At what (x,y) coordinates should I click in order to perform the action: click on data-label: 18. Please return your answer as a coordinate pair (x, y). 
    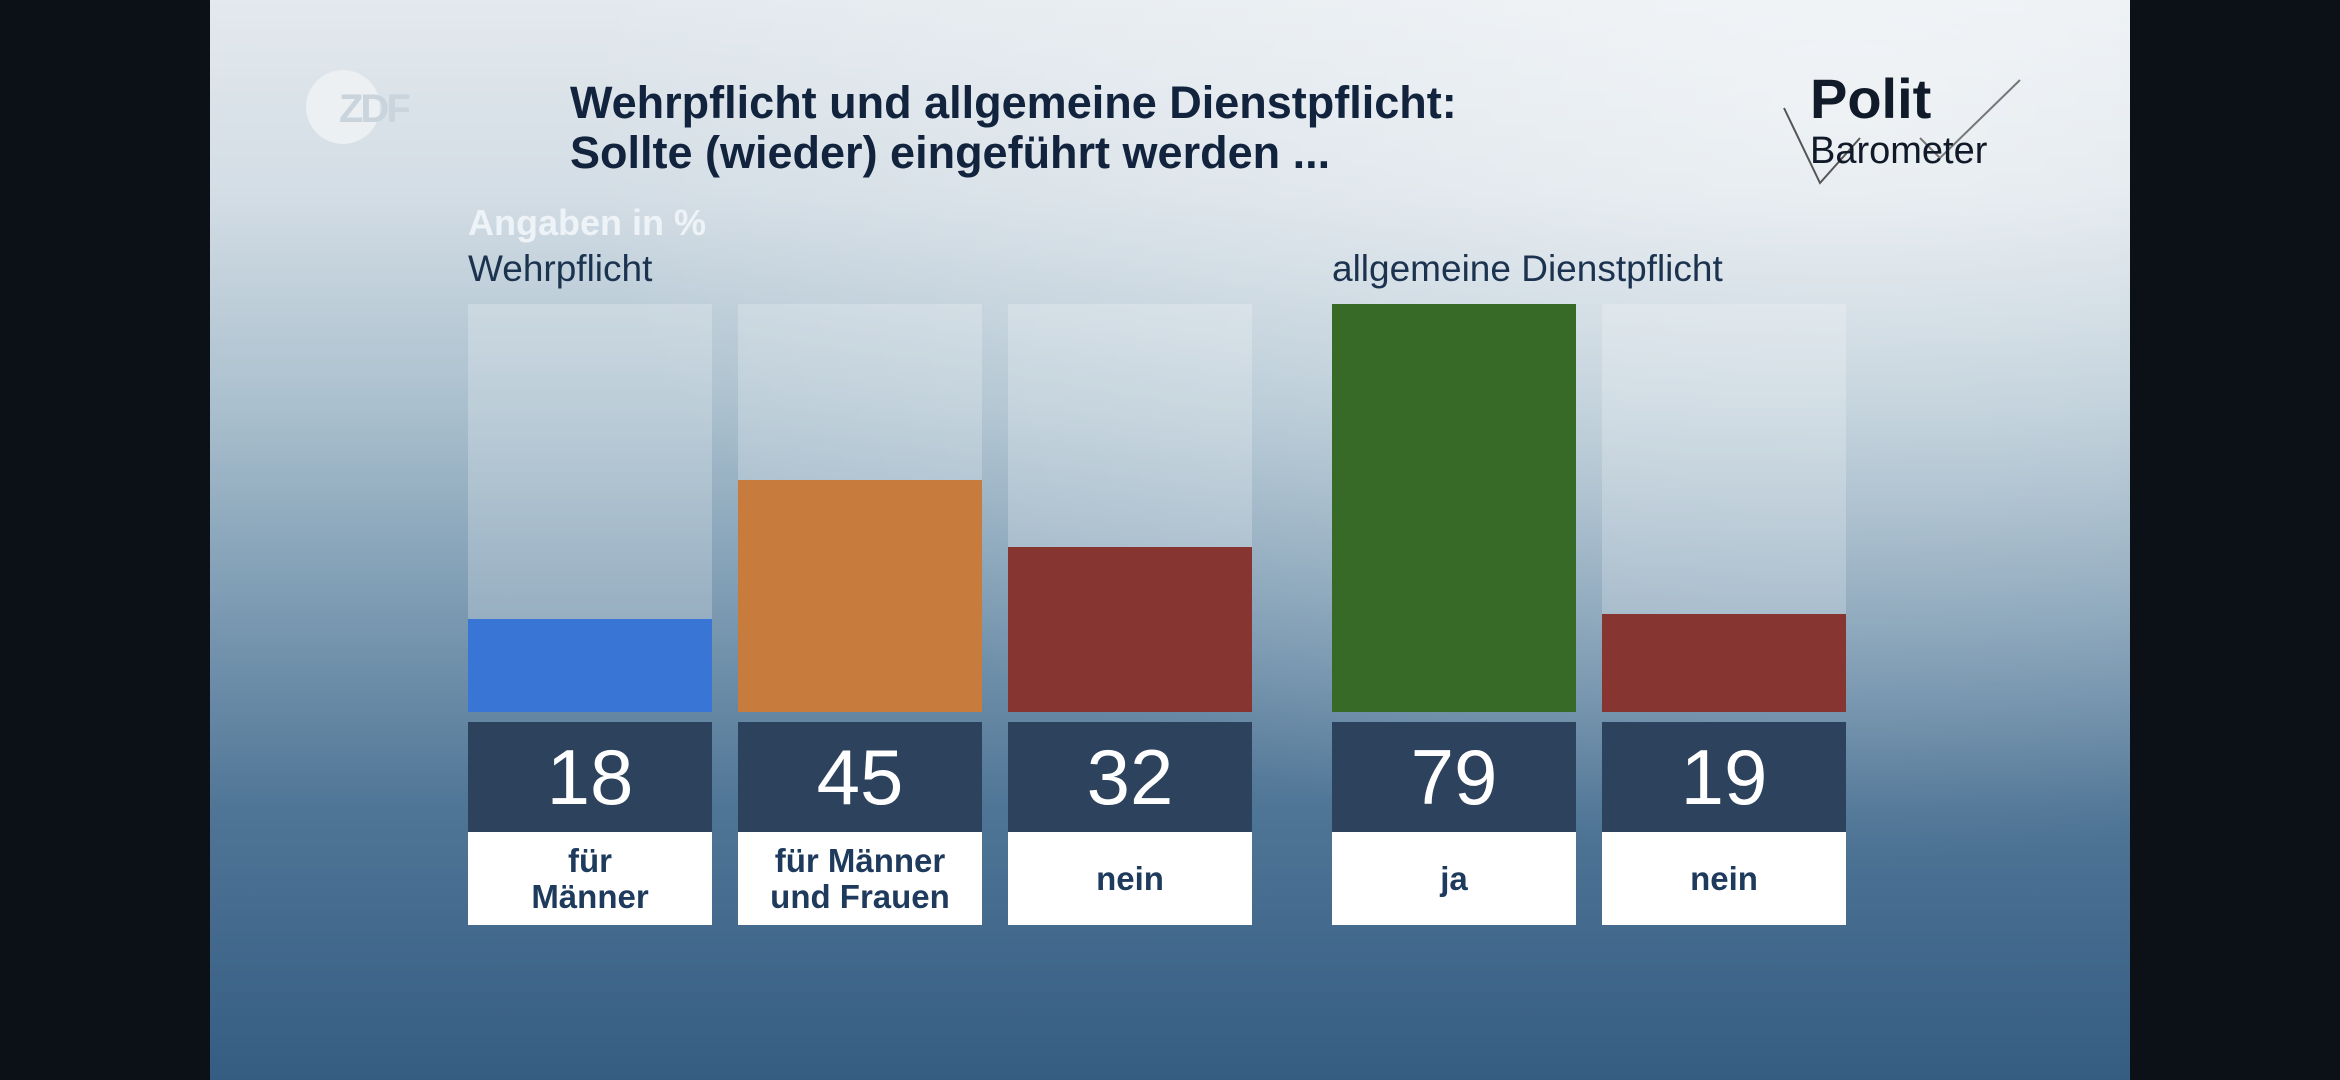
    Looking at the image, I should click on (590, 777).